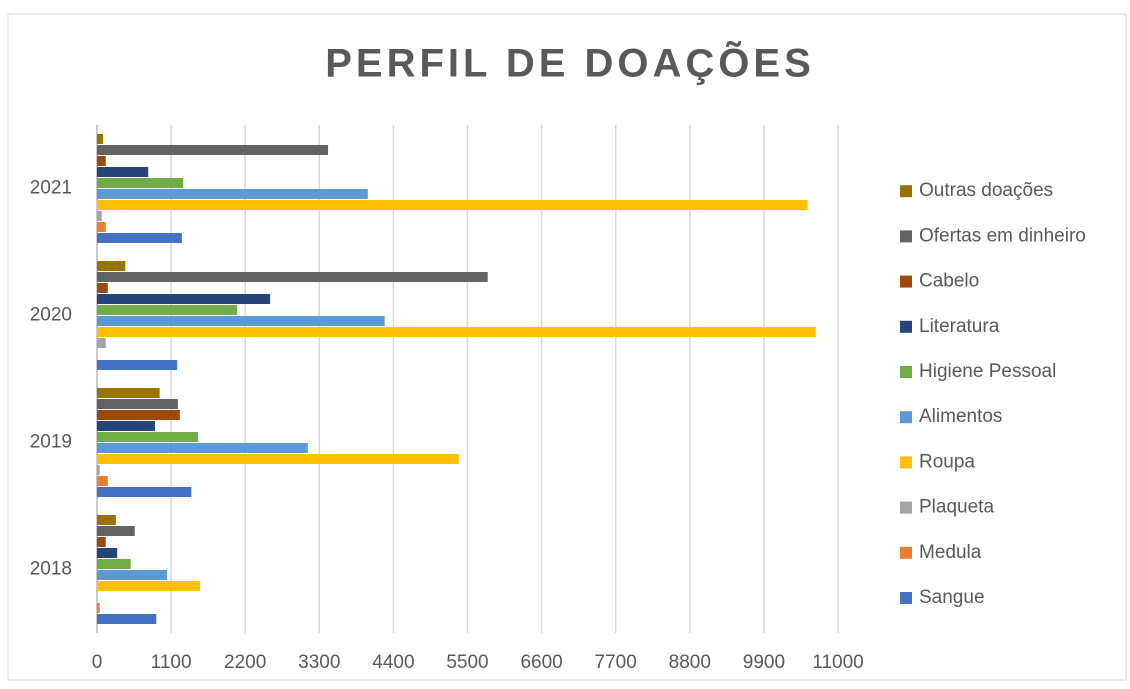 The image size is (1130, 689). Describe the element at coordinates (950, 552) in the screenshot. I see `legend-label: Medula` at that location.